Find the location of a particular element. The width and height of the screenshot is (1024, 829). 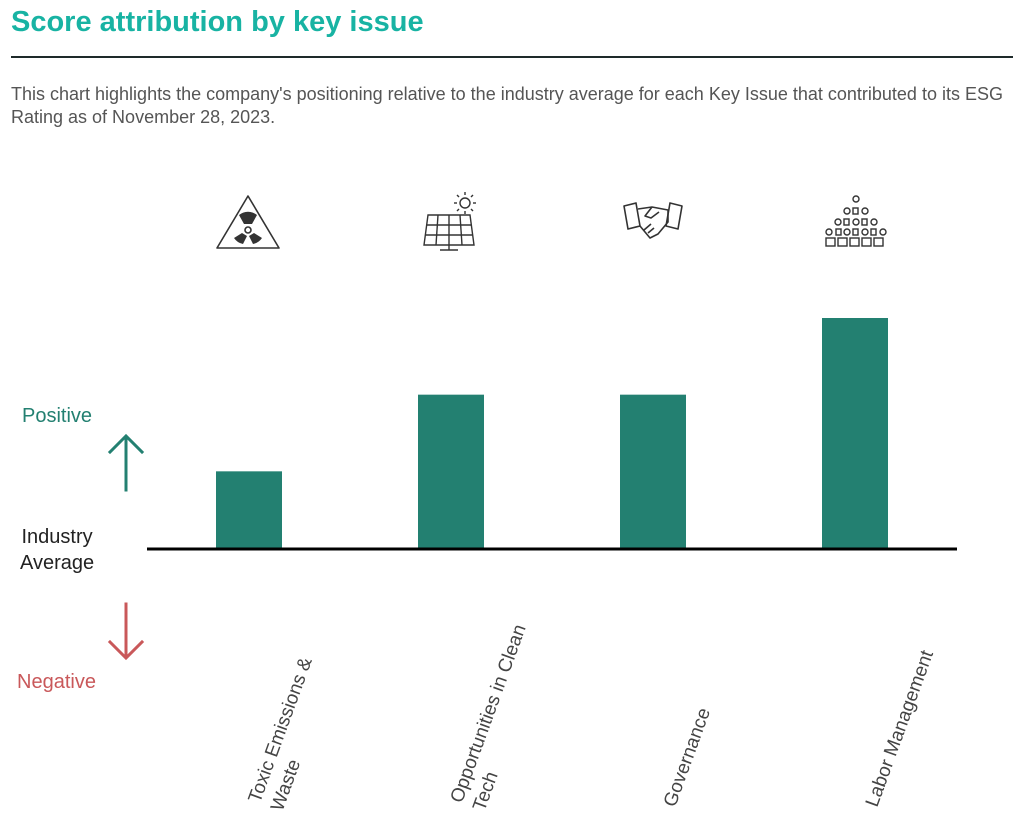

workforce-hierarchy-icon is located at coordinates (856, 221).